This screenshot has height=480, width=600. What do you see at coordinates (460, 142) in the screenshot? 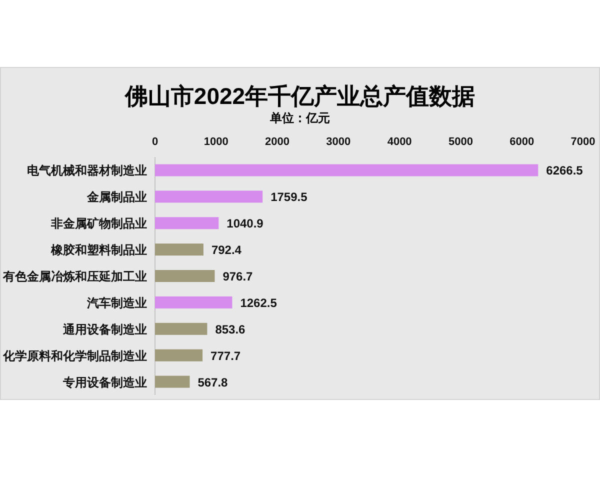
I see `x-tick-label: 5000` at bounding box center [460, 142].